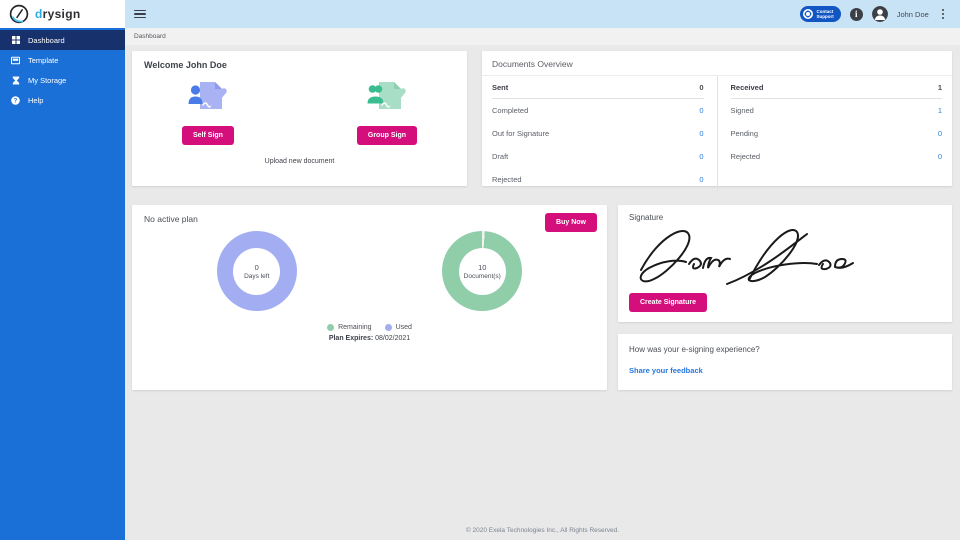 This screenshot has width=960, height=540. What do you see at coordinates (47, 80) in the screenshot?
I see `sidebar-item-label: My Storage` at bounding box center [47, 80].